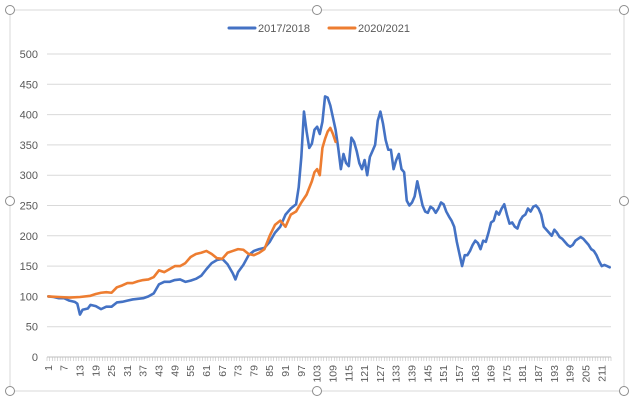 The image size is (635, 401). What do you see at coordinates (29, 55) in the screenshot?
I see `y-tick-label: 500` at bounding box center [29, 55].